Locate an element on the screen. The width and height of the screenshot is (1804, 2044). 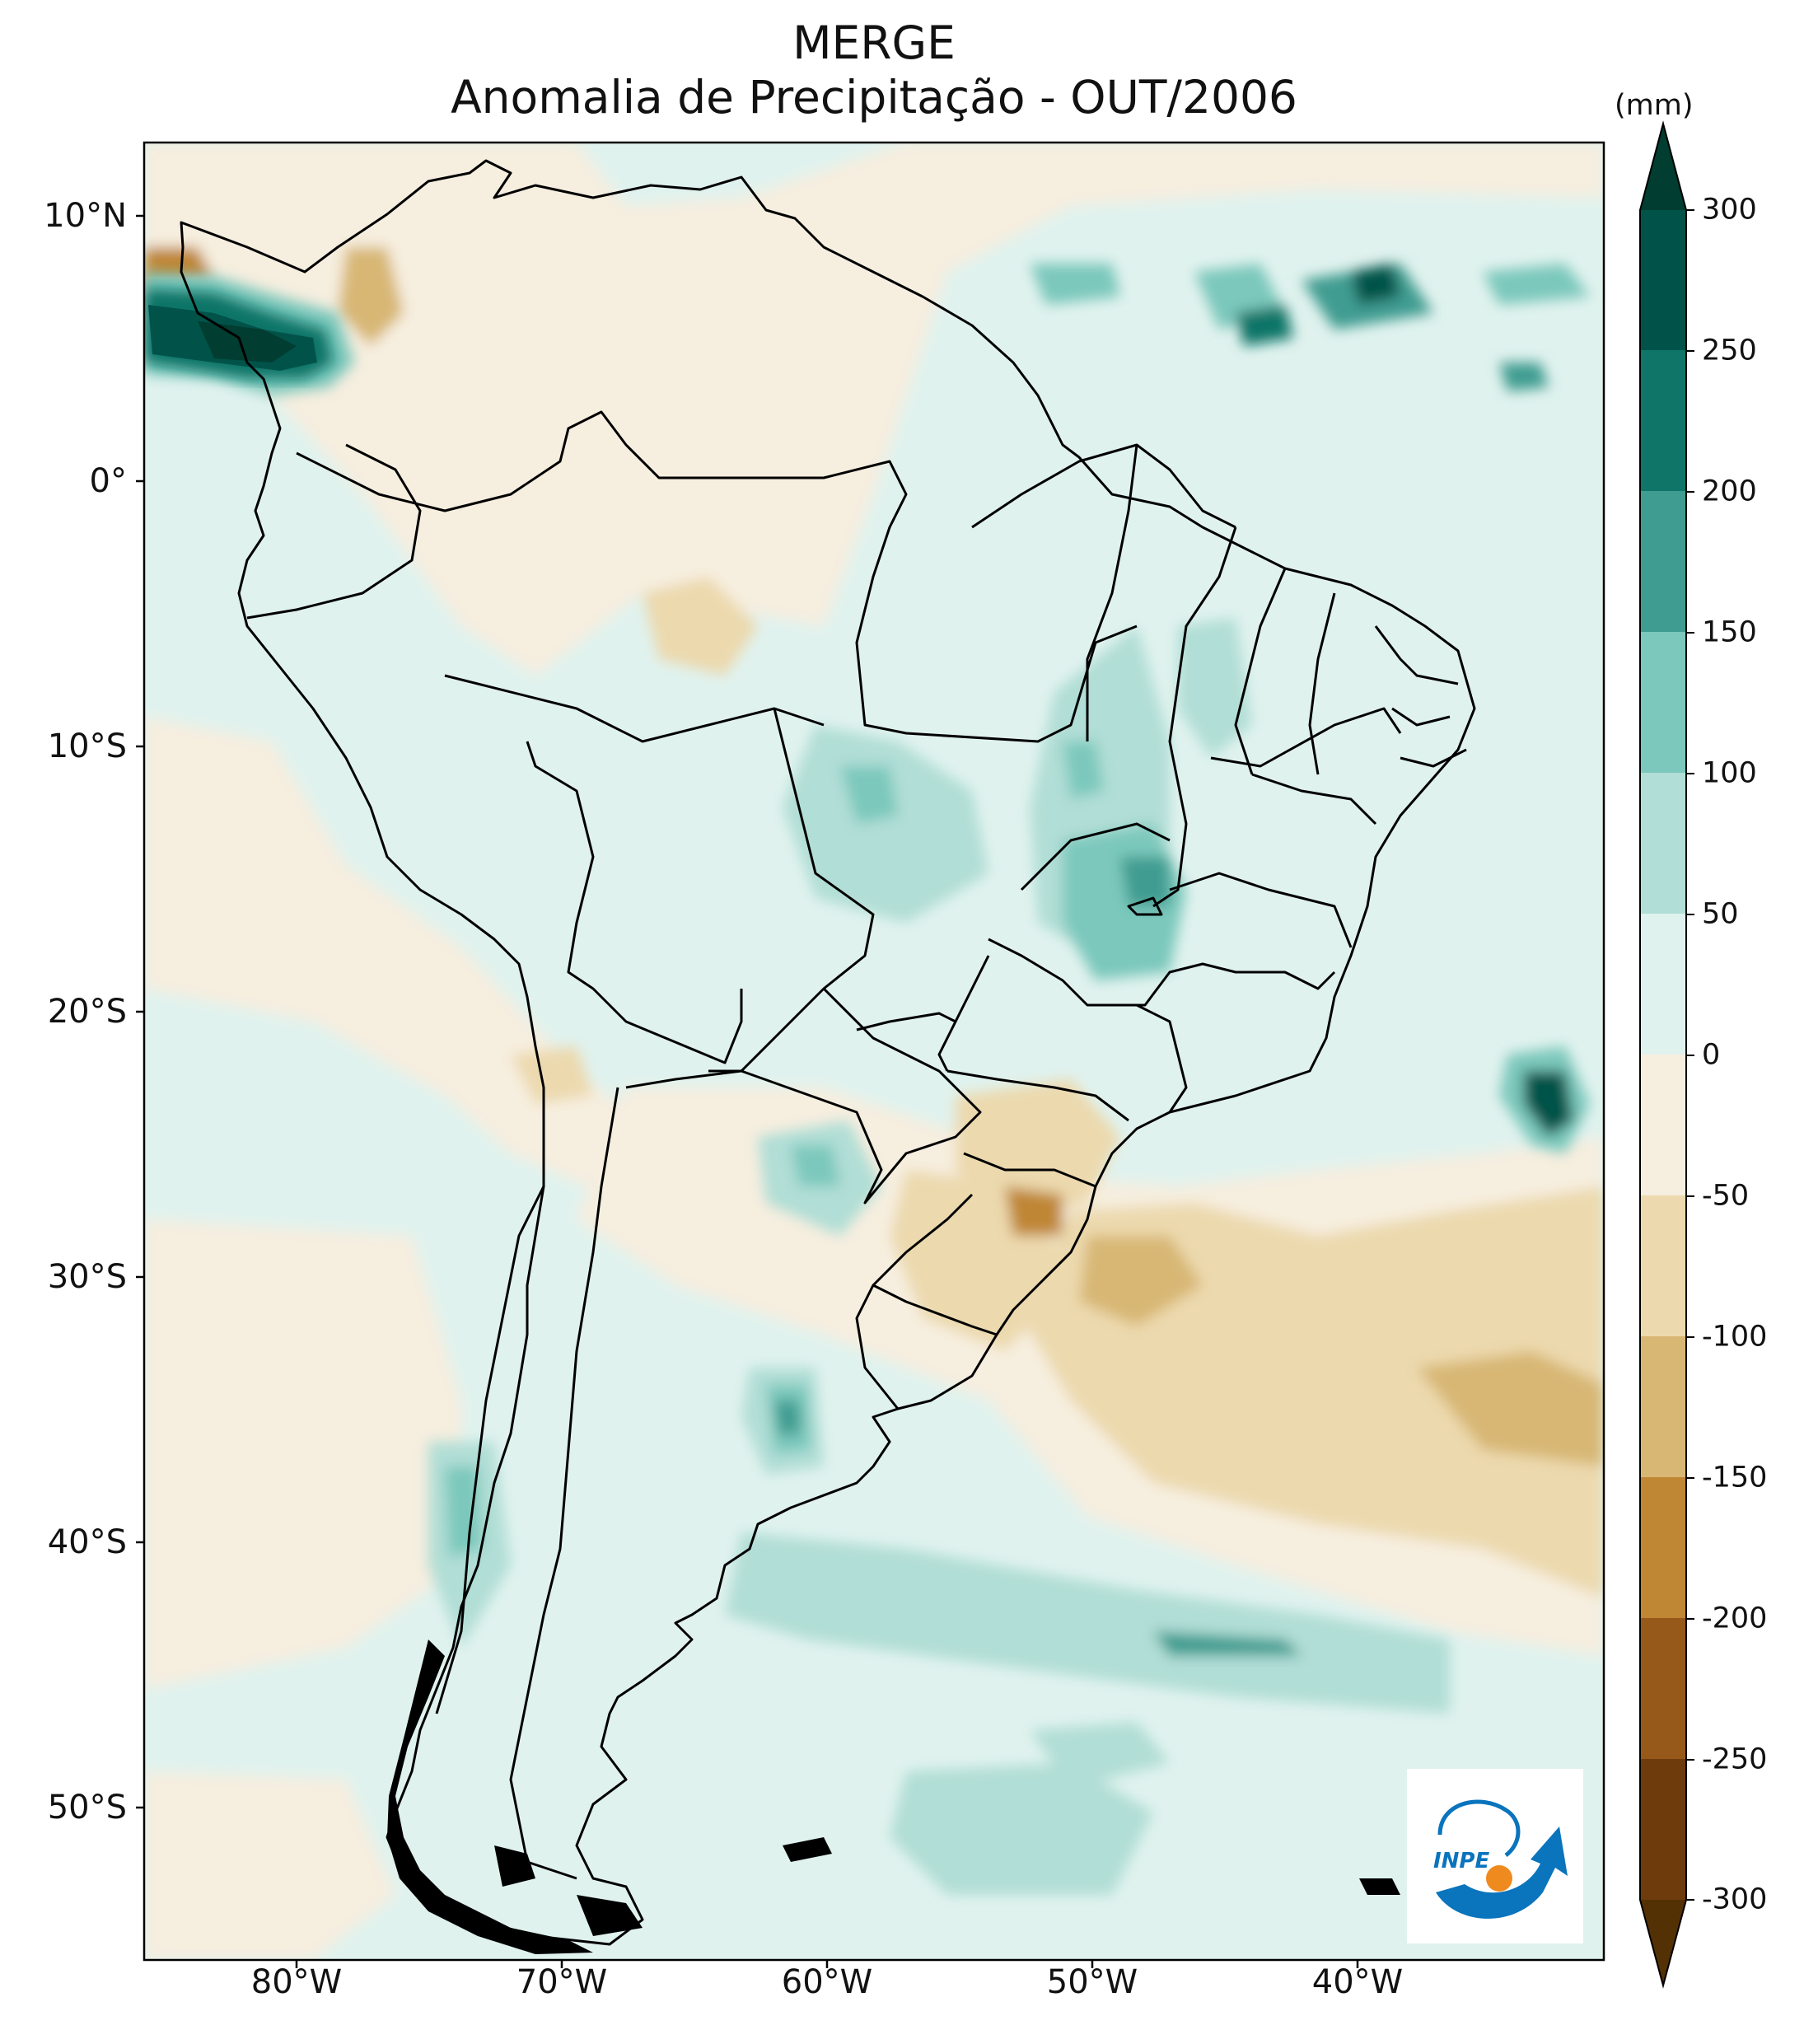
colorbar-tick-label: 50 is located at coordinates (1720, 914).